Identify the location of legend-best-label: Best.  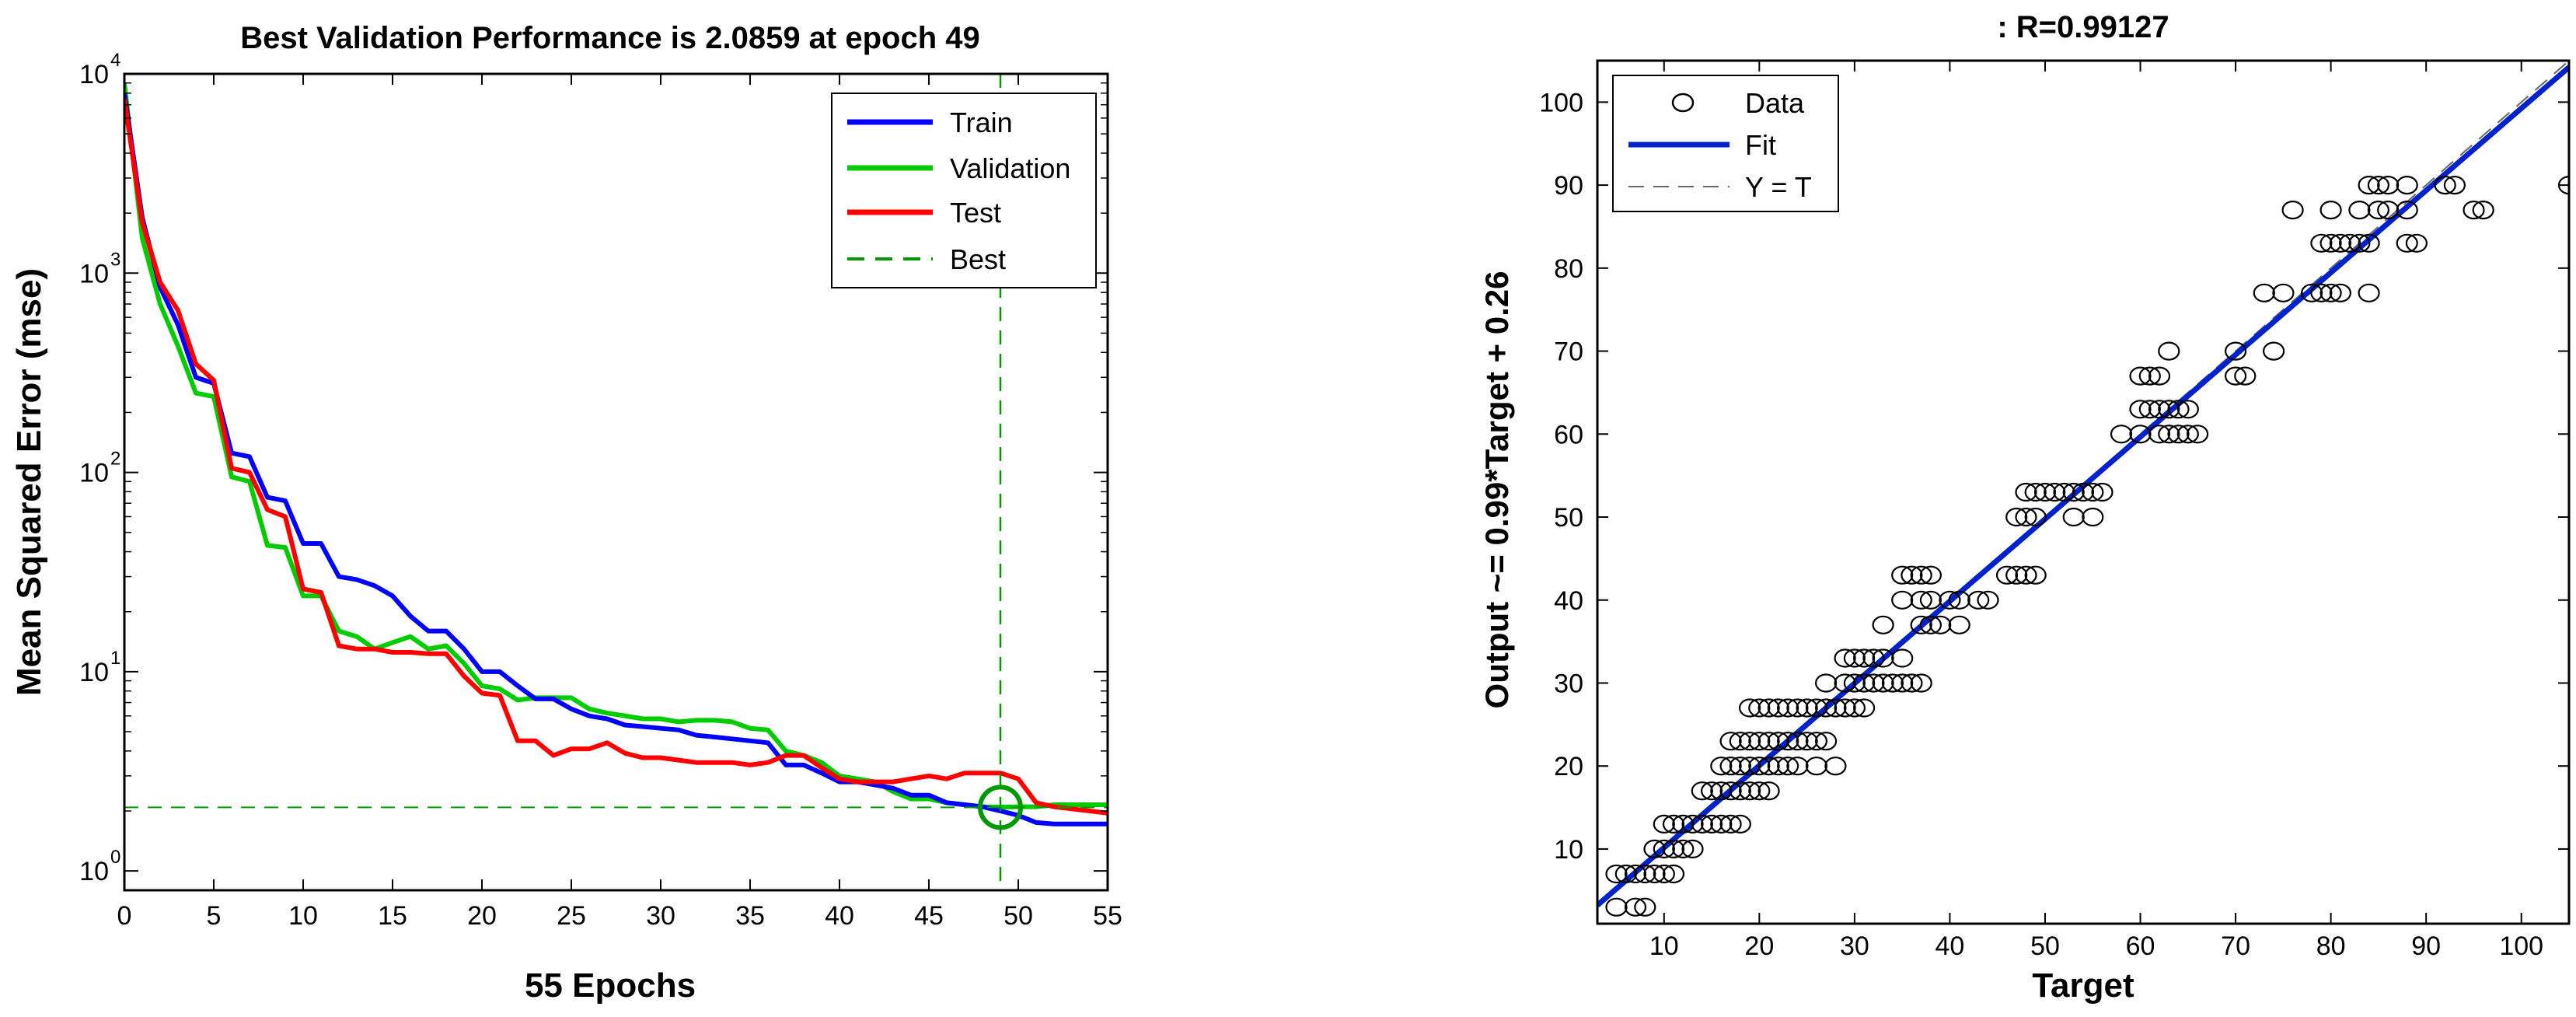
(978, 259).